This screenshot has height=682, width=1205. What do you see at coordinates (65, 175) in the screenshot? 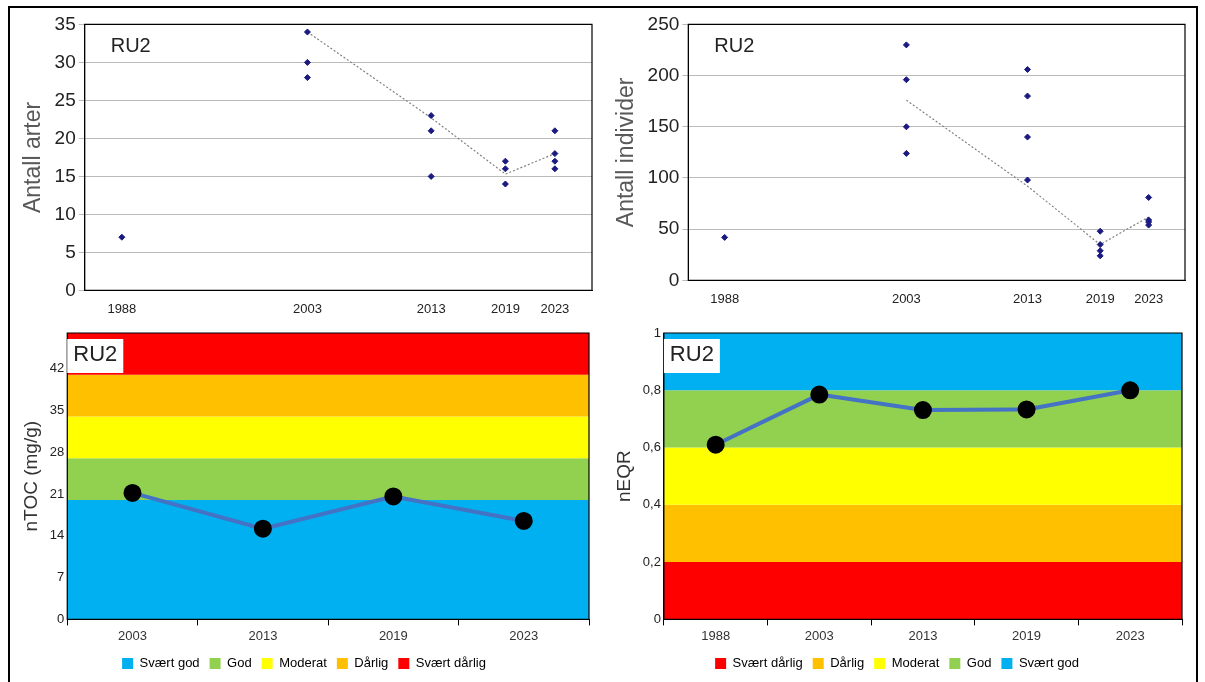
I see `y-tick-label: 15` at bounding box center [65, 175].